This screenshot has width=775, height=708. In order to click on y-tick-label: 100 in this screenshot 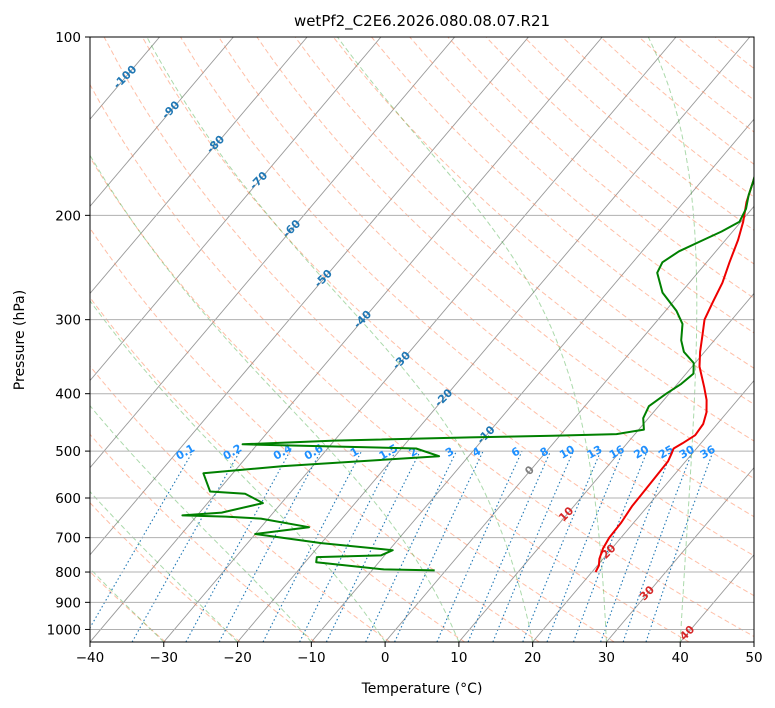, I will do `click(68, 38)`.